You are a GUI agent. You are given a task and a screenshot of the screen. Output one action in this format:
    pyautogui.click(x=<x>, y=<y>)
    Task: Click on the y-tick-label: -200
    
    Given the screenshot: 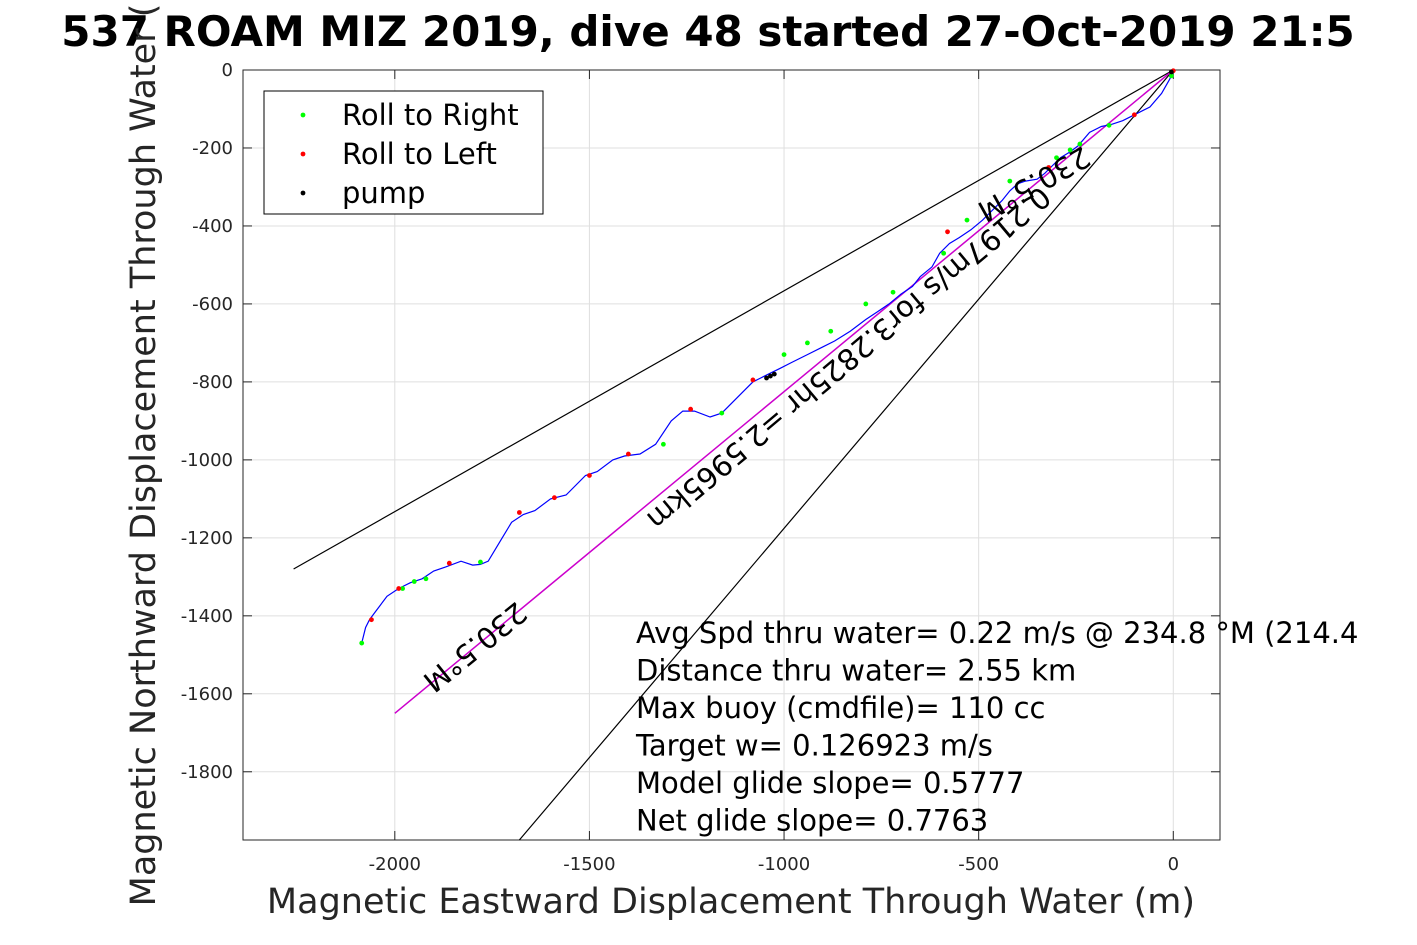 What is the action you would take?
    pyautogui.click(x=212, y=148)
    